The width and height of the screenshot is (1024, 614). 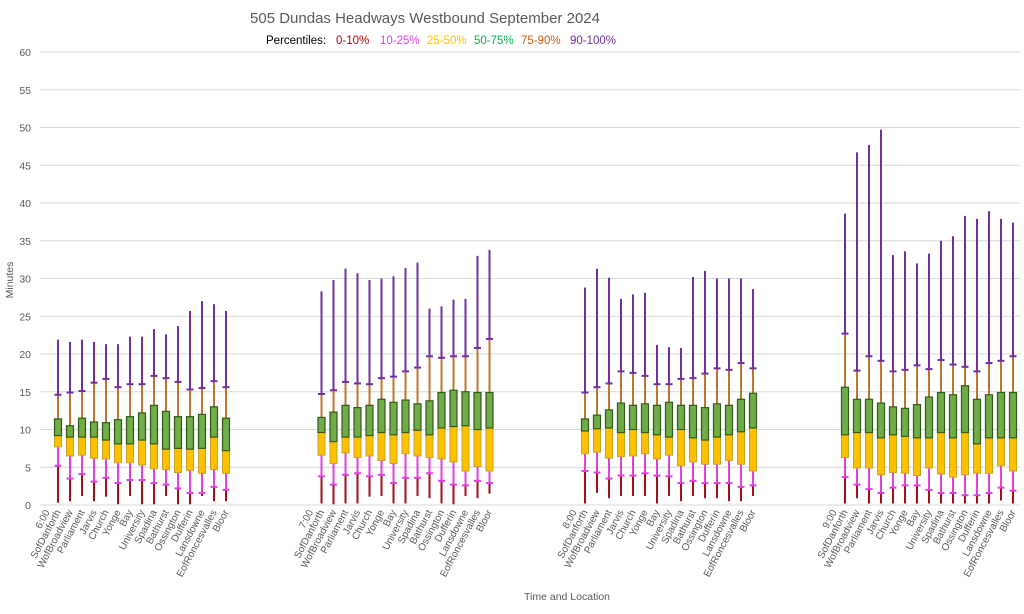 What do you see at coordinates (142, 420) in the screenshot?
I see `box-6:00-University` at bounding box center [142, 420].